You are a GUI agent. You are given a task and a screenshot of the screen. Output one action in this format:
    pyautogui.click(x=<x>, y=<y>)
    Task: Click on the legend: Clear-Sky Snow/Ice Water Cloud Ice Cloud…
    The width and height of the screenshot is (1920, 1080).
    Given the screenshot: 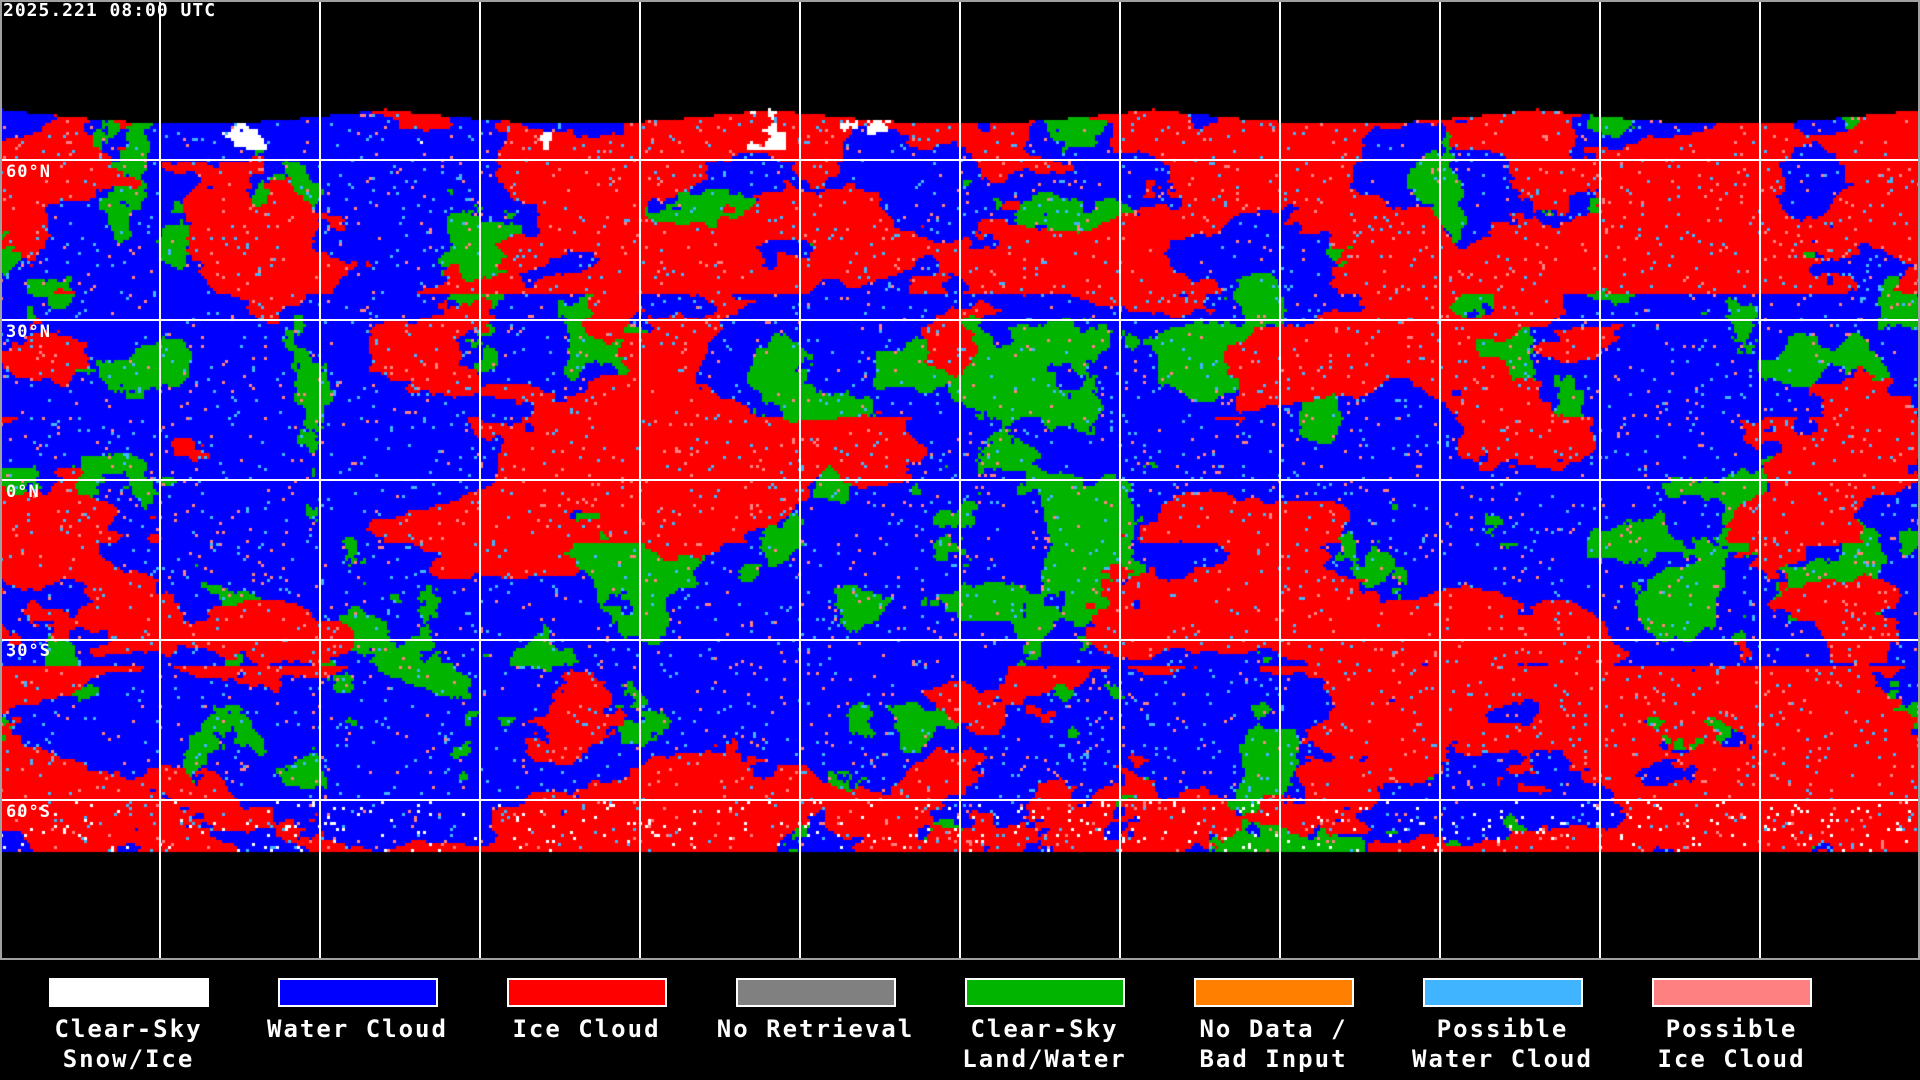 What is the action you would take?
    pyautogui.click(x=960, y=1020)
    